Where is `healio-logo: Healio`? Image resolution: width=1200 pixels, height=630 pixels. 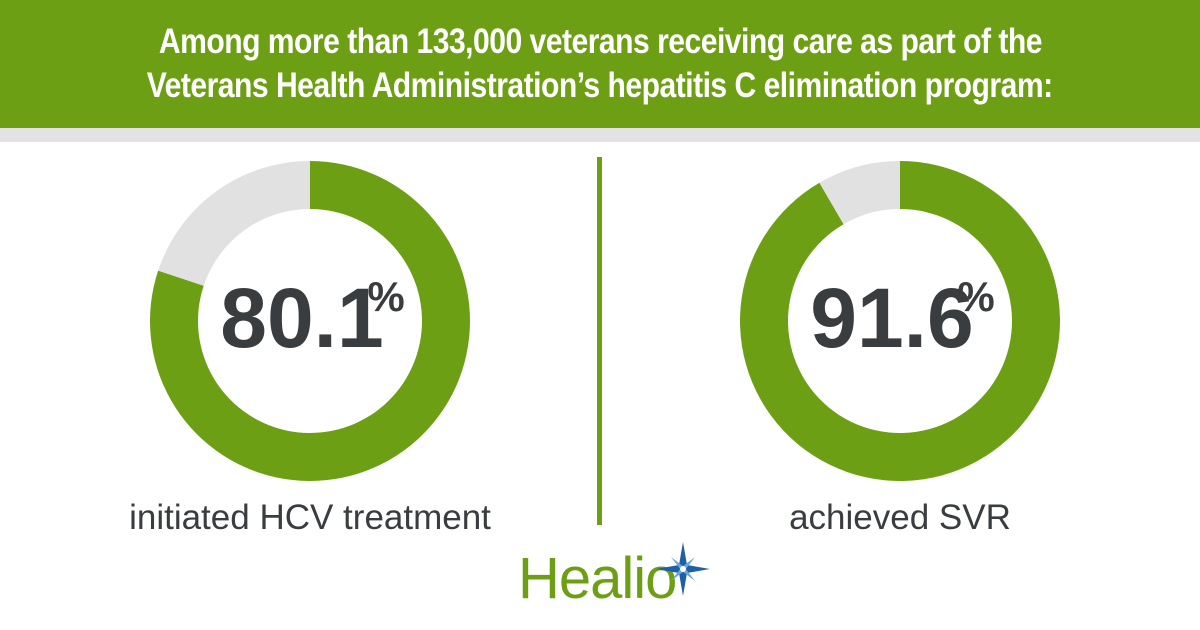 healio-logo: Healio is located at coordinates (618, 580).